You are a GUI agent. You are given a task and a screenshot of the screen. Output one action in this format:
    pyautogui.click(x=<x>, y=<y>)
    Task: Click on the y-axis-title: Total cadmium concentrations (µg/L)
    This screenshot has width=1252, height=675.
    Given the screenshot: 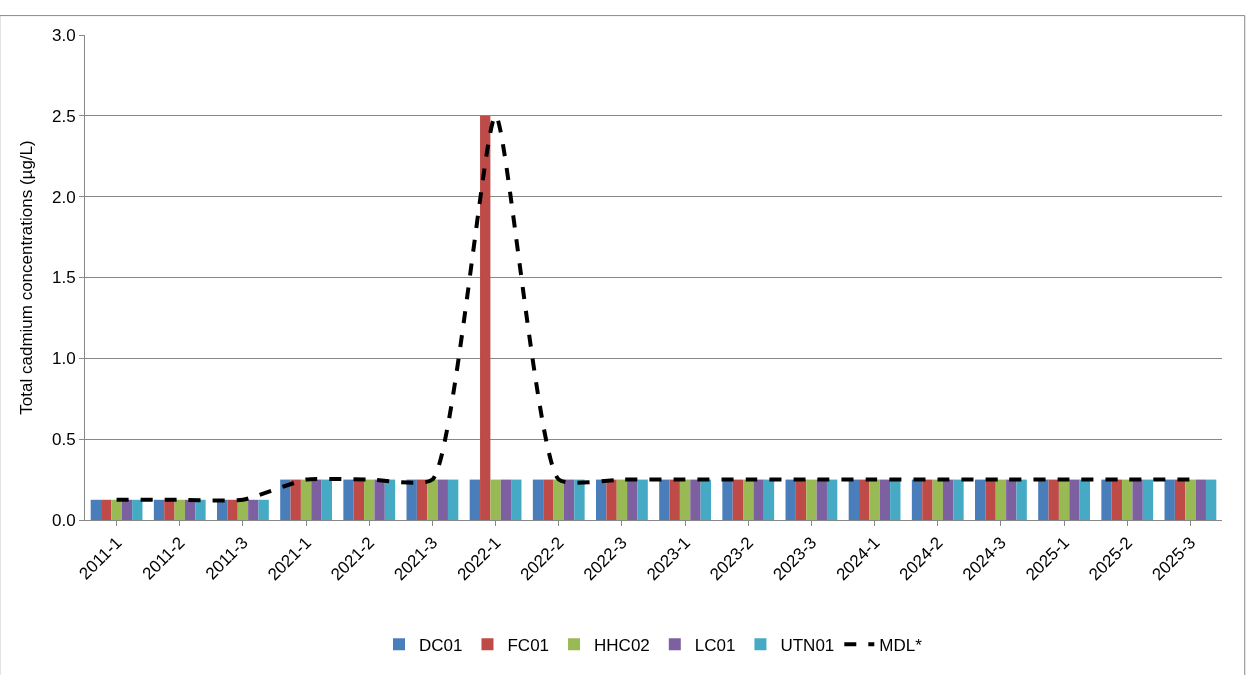 What is the action you would take?
    pyautogui.click(x=26, y=277)
    